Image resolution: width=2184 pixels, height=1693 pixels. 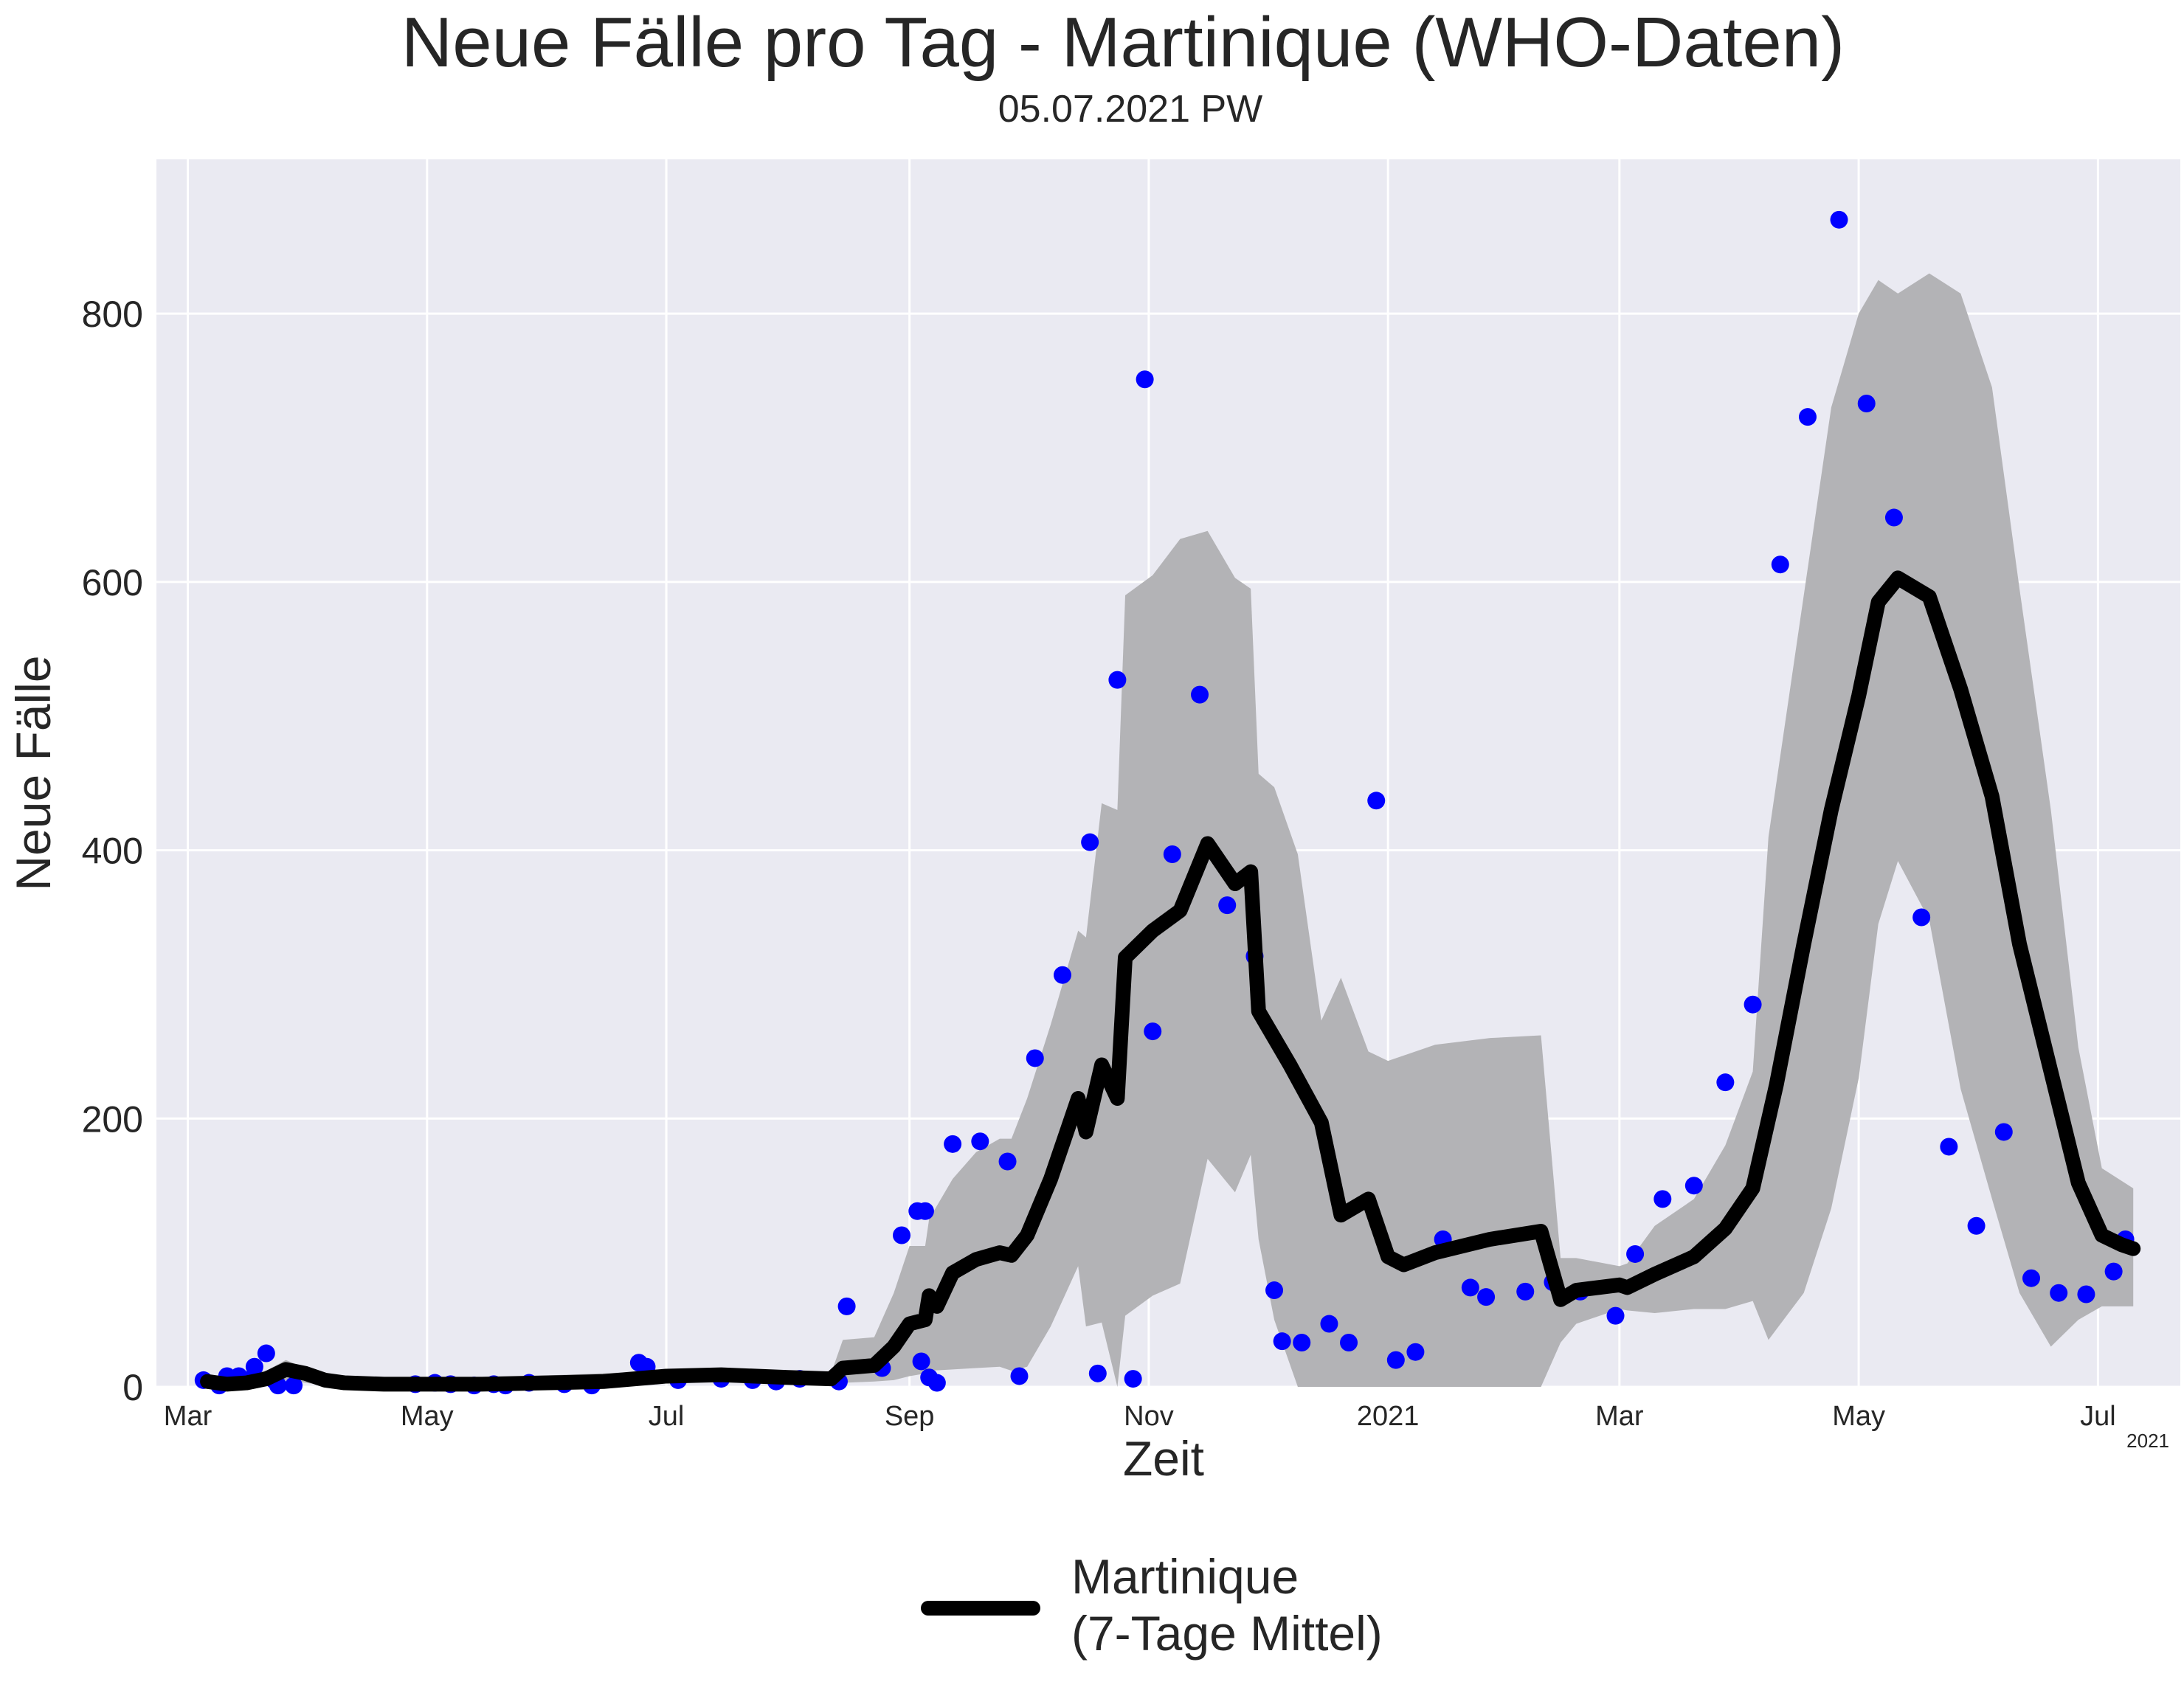 What do you see at coordinates (112, 314) in the screenshot?
I see `y-tick-label: 800` at bounding box center [112, 314].